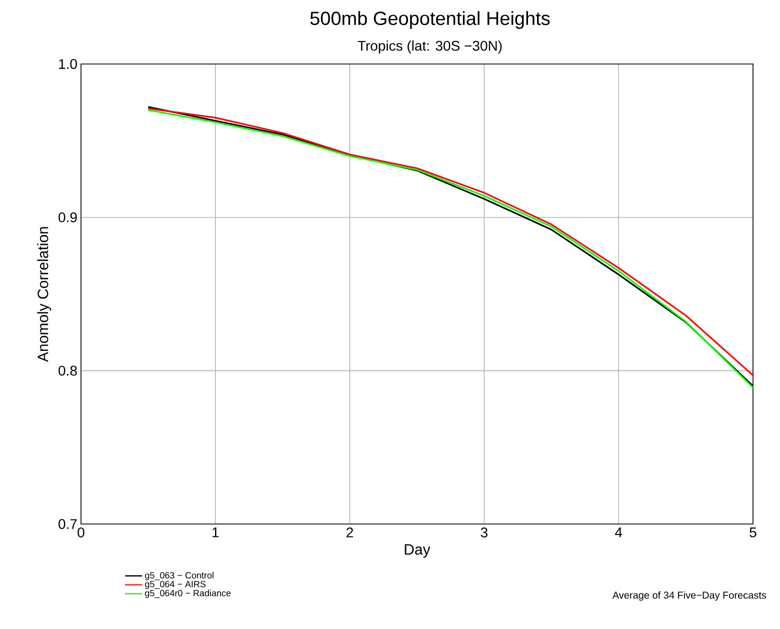 The height and width of the screenshot is (629, 780). Describe the element at coordinates (753, 533) in the screenshot. I see `x-tick-label: 5` at that location.